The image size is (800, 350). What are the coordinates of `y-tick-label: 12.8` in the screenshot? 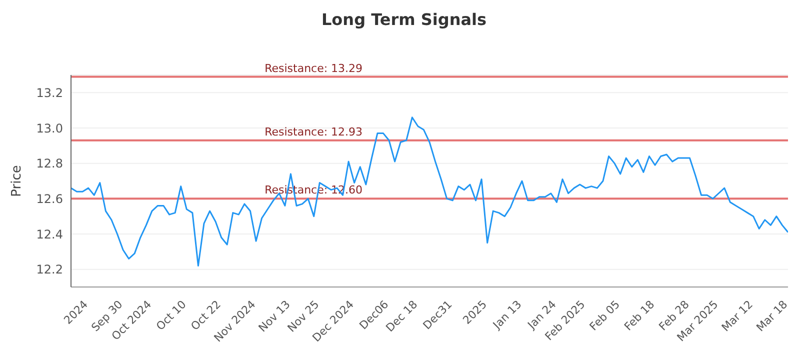 It's located at (49, 163).